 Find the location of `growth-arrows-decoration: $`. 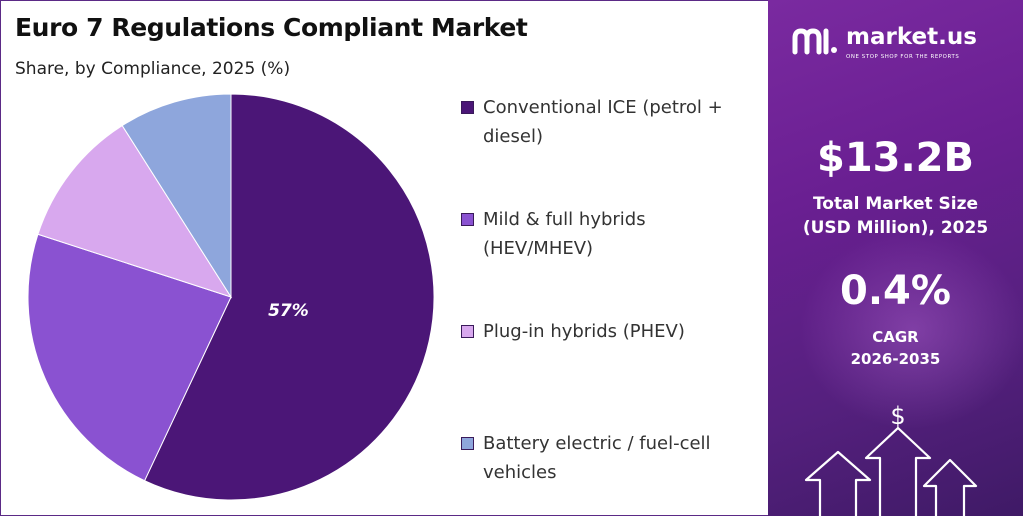

growth-arrows-decoration: $ is located at coordinates (891, 459).